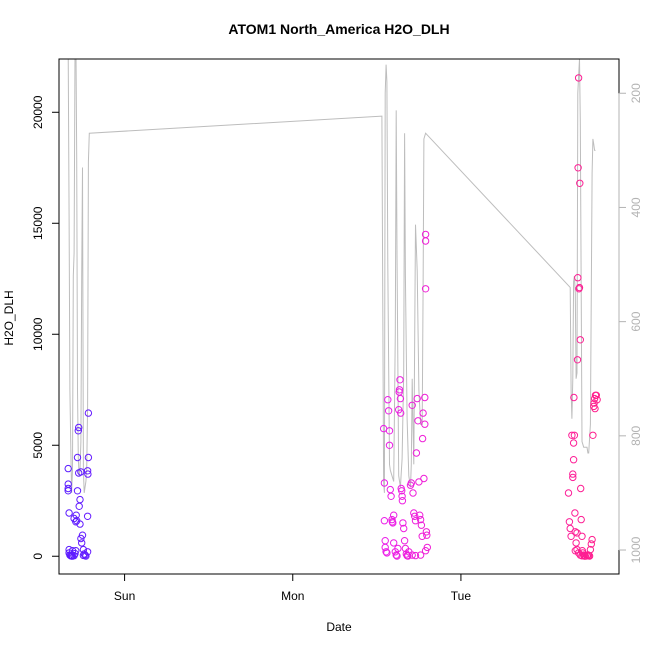  What do you see at coordinates (292, 596) in the screenshot?
I see `x-tick-label: Mon` at bounding box center [292, 596].